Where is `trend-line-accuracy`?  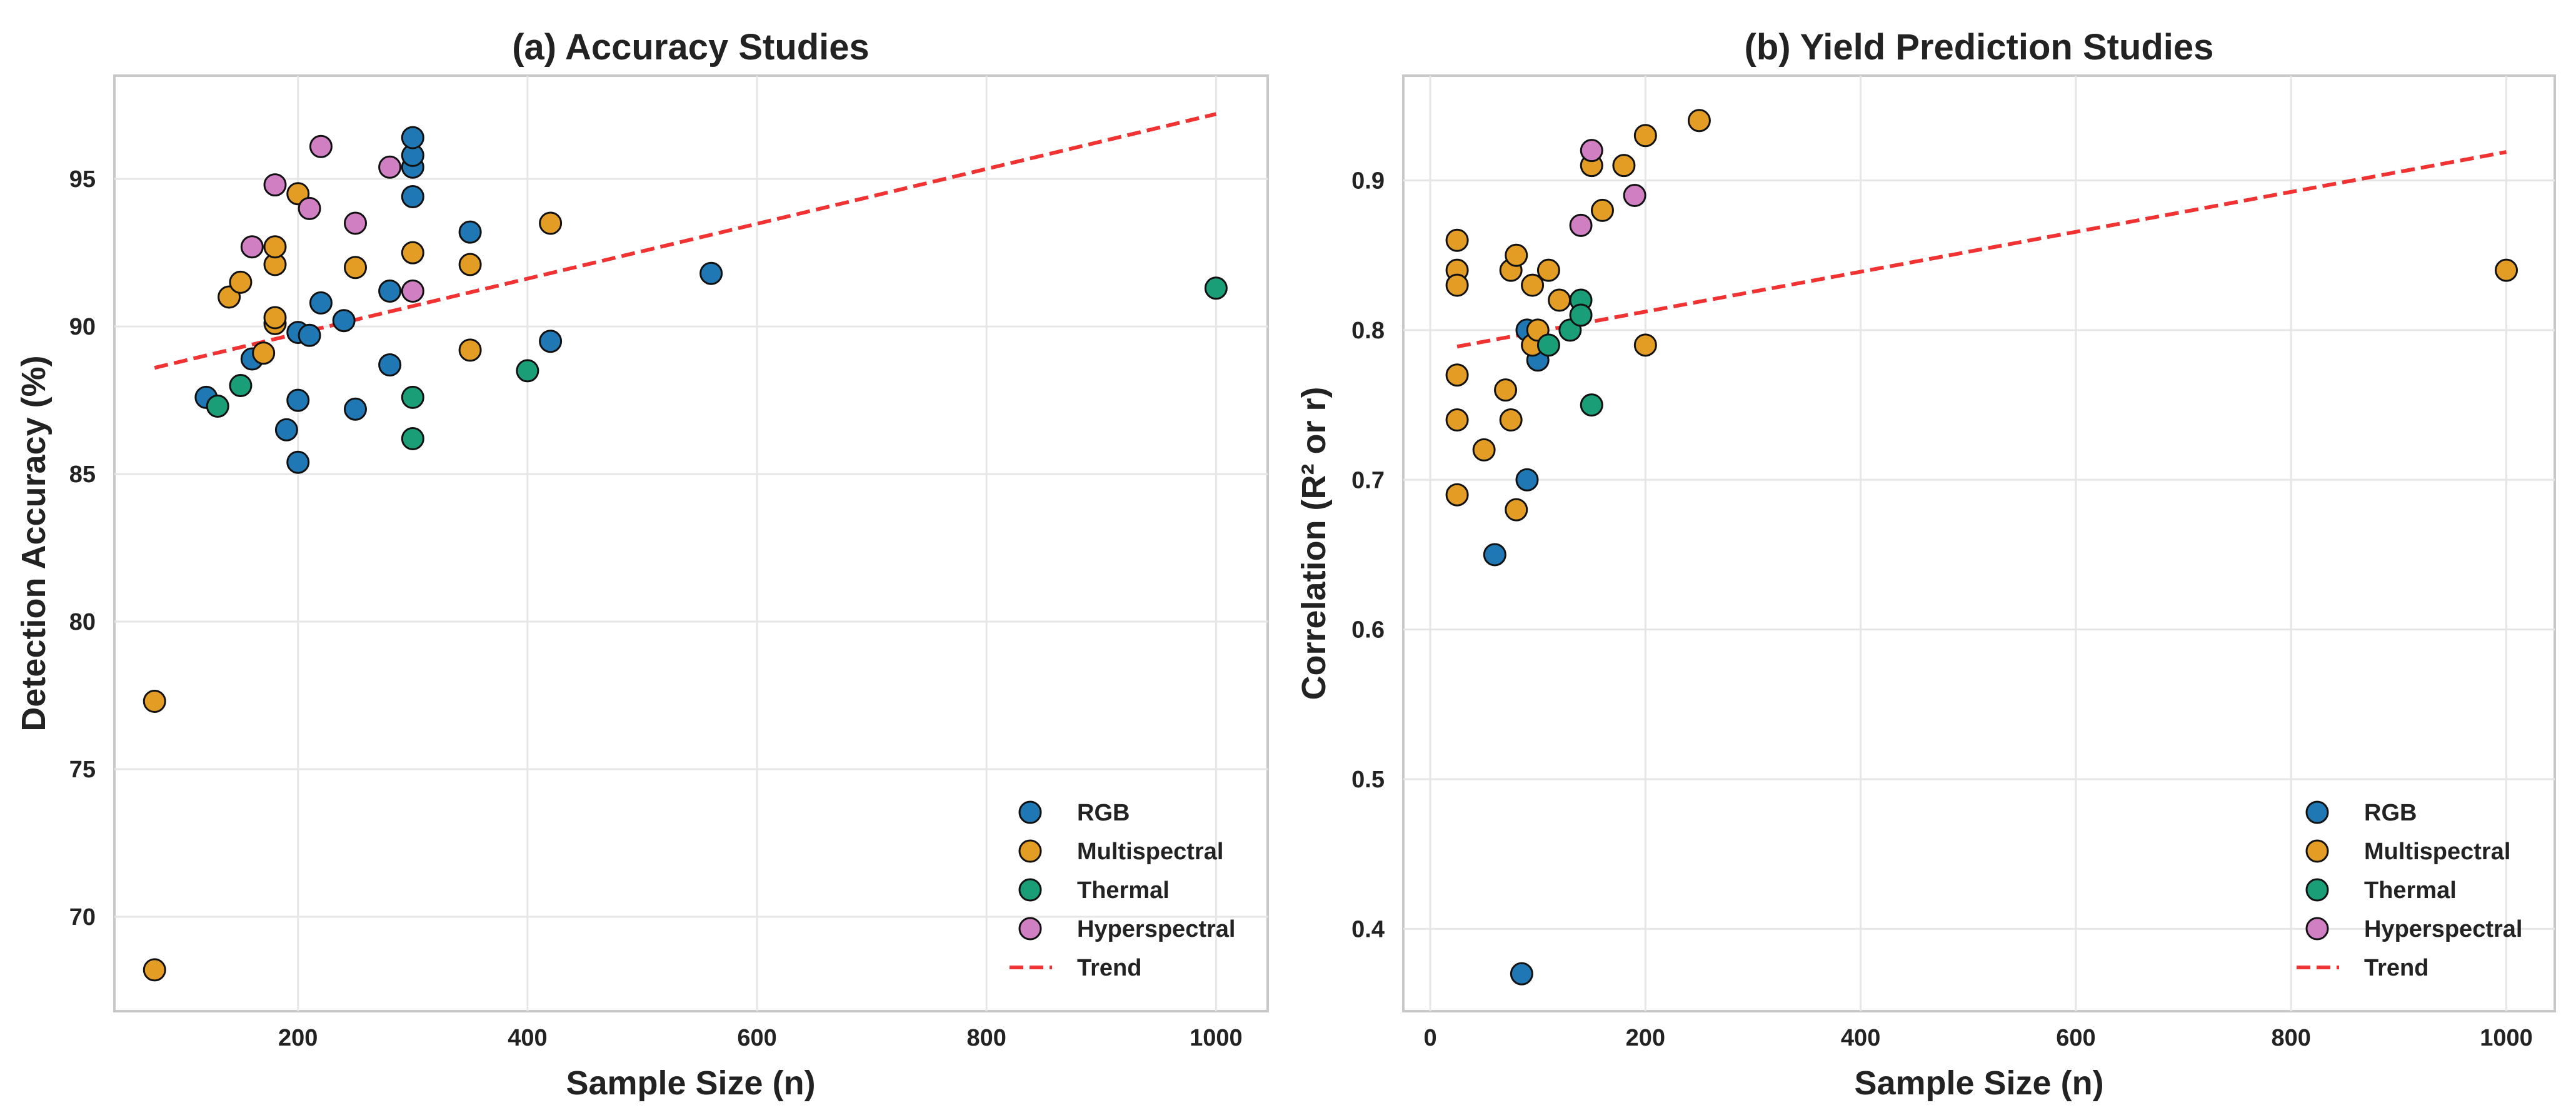
trend-line-accuracy is located at coordinates (685, 241).